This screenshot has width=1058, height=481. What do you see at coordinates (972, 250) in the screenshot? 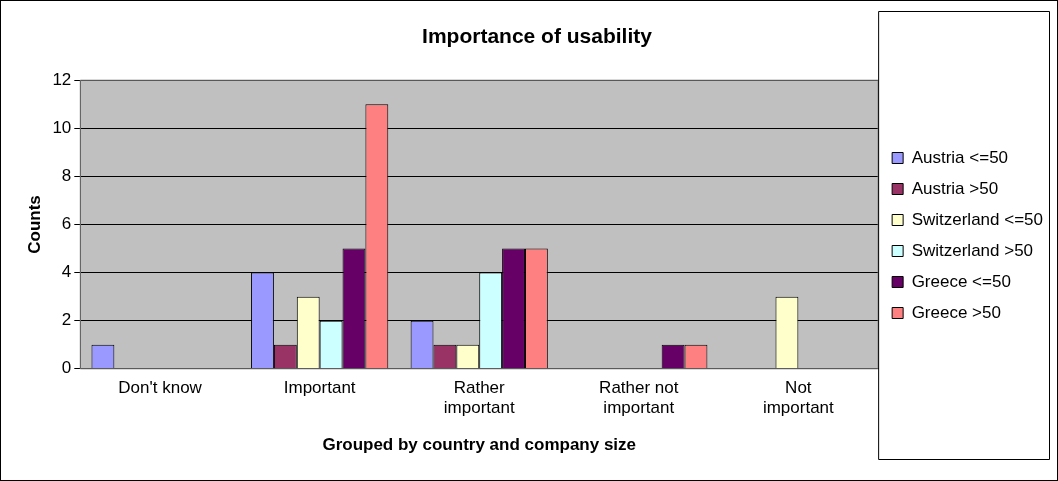
I see `legend-label: Switzerland >50` at bounding box center [972, 250].